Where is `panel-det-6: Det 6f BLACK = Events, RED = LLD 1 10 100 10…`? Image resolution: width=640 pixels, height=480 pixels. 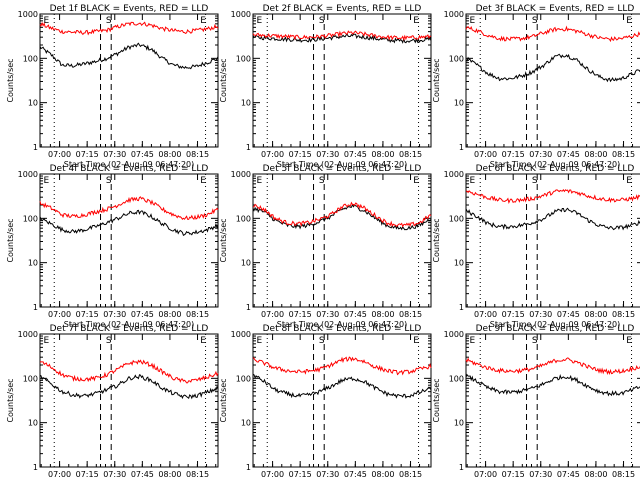 panel-det-6: Det 6f BLACK = Events, RED = LLD 1 10 100 10… is located at coordinates (536, 246).